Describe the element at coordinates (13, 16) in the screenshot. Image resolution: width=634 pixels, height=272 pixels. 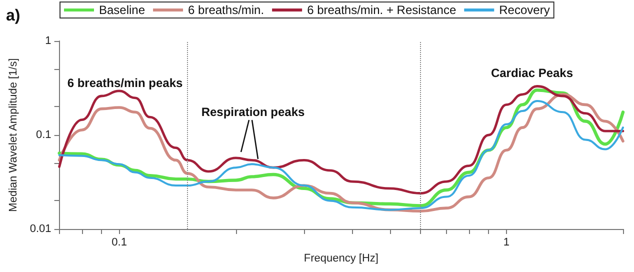
I see `text: a)` at that location.